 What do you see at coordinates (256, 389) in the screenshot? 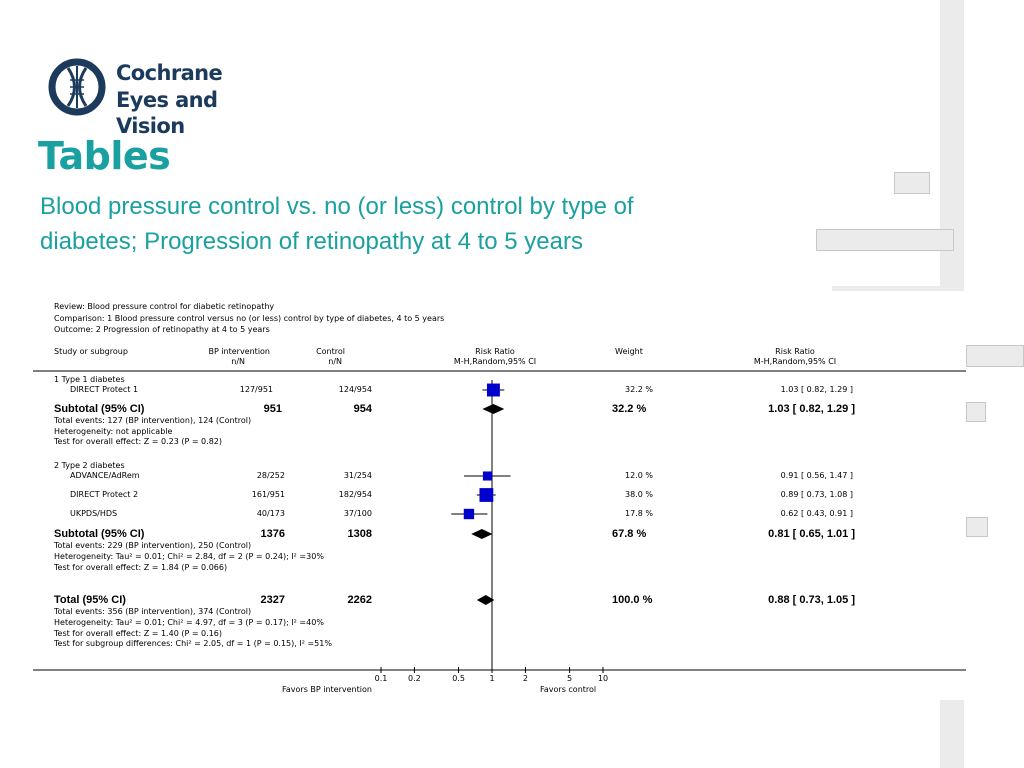
I see `study-bp: 127/951` at bounding box center [256, 389].